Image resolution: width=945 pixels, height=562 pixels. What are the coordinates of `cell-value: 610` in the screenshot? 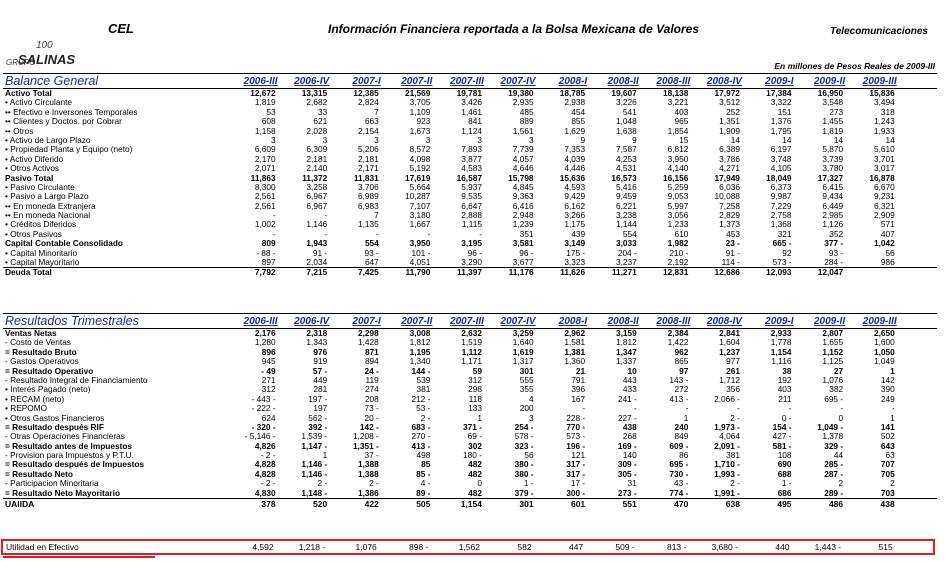 It's located at (681, 234).